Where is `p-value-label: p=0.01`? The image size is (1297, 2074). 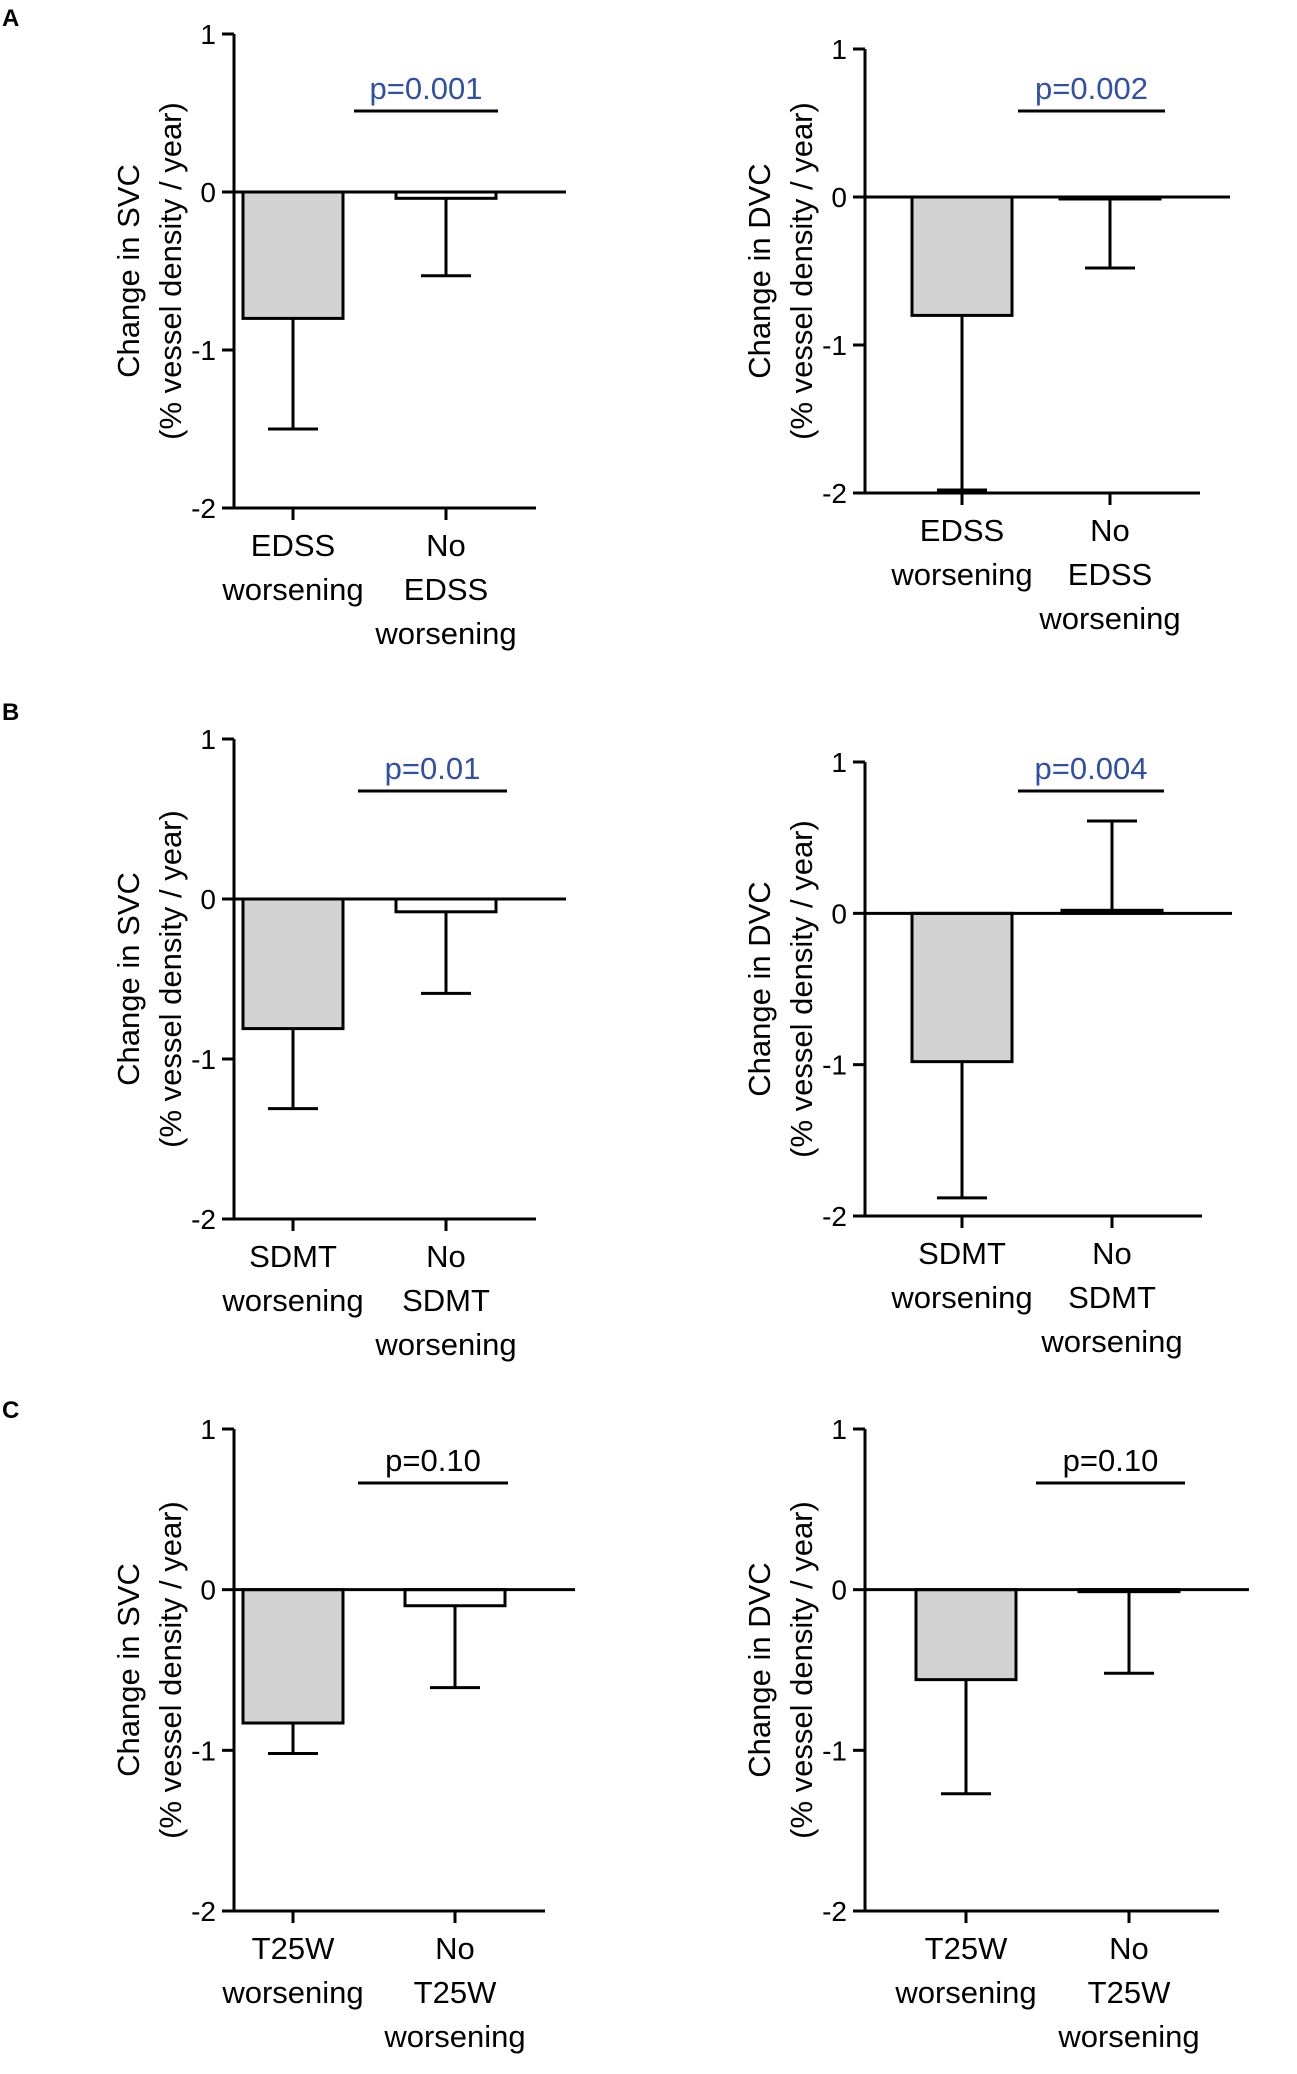
p-value-label: p=0.01 is located at coordinates (433, 768).